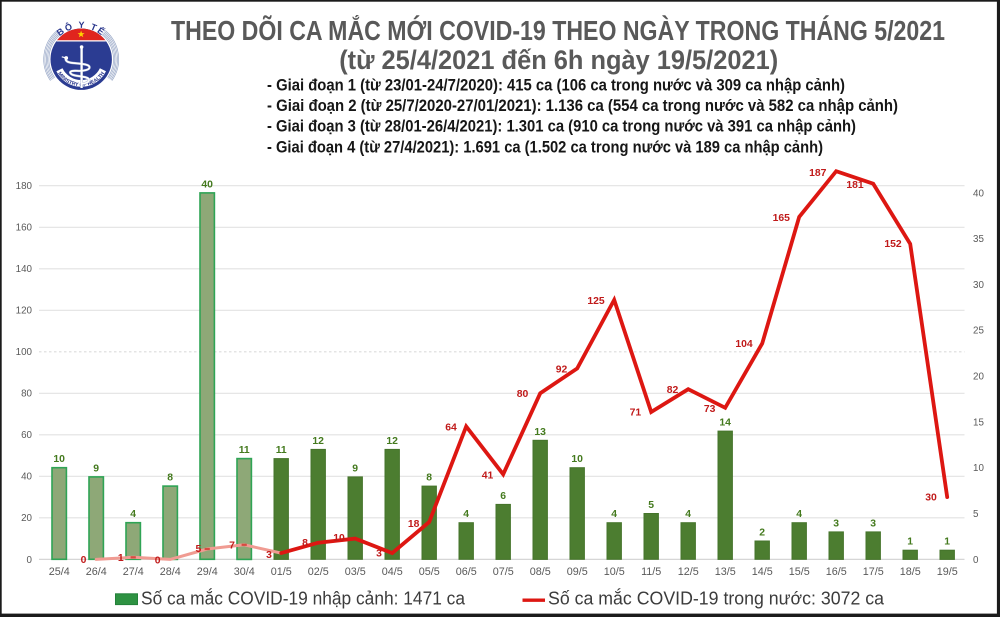 The height and width of the screenshot is (617, 1000). Describe the element at coordinates (818, 173) in the screenshot. I see `svg-text: 187` at that location.